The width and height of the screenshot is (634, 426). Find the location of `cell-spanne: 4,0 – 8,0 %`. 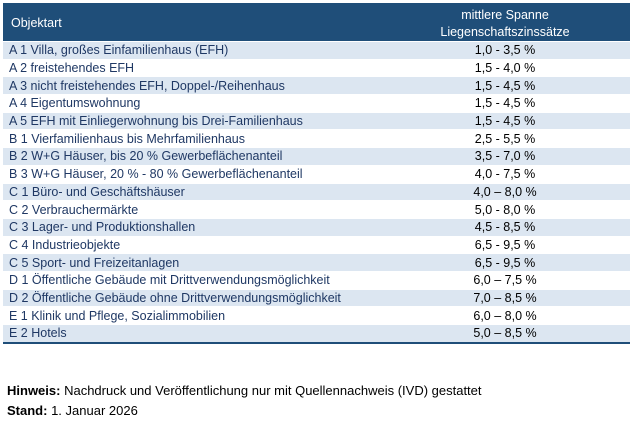

cell-spanne: 4,0 – 8,0 % is located at coordinates (505, 191).